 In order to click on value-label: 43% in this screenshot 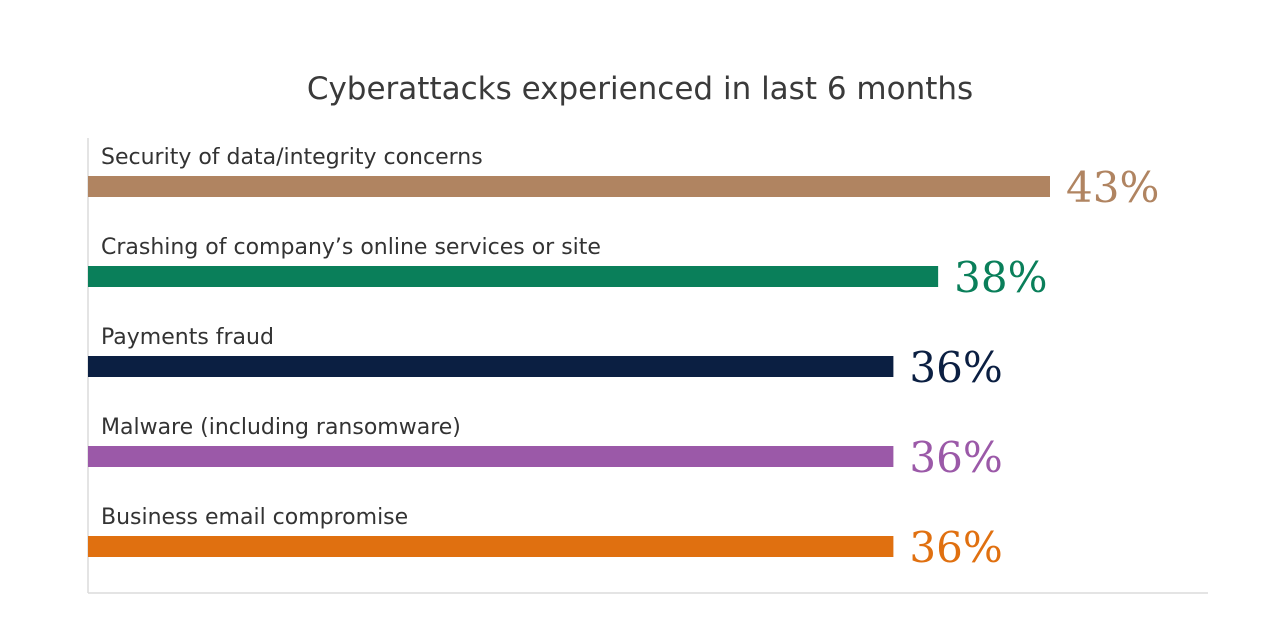, I will do `click(1112, 187)`.